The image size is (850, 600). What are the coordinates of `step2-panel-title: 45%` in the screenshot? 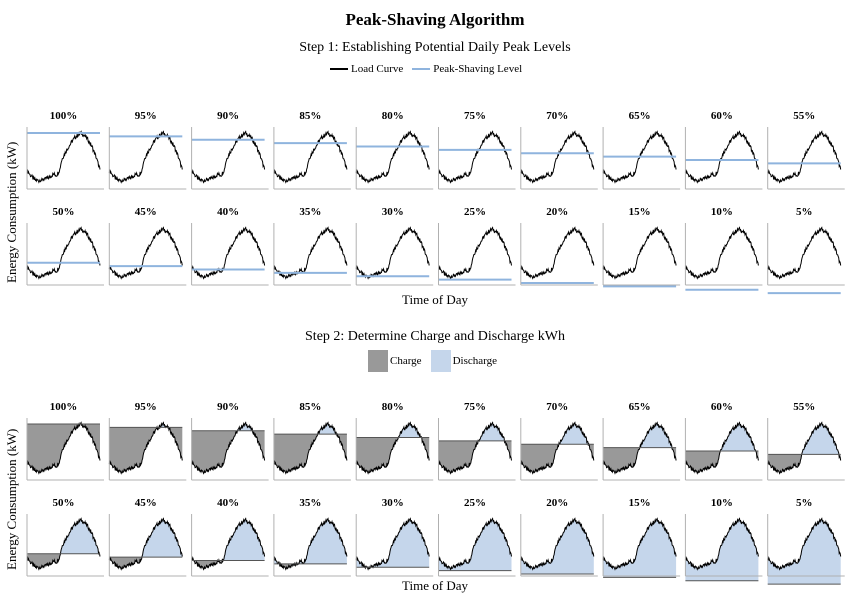 It's located at (146, 503).